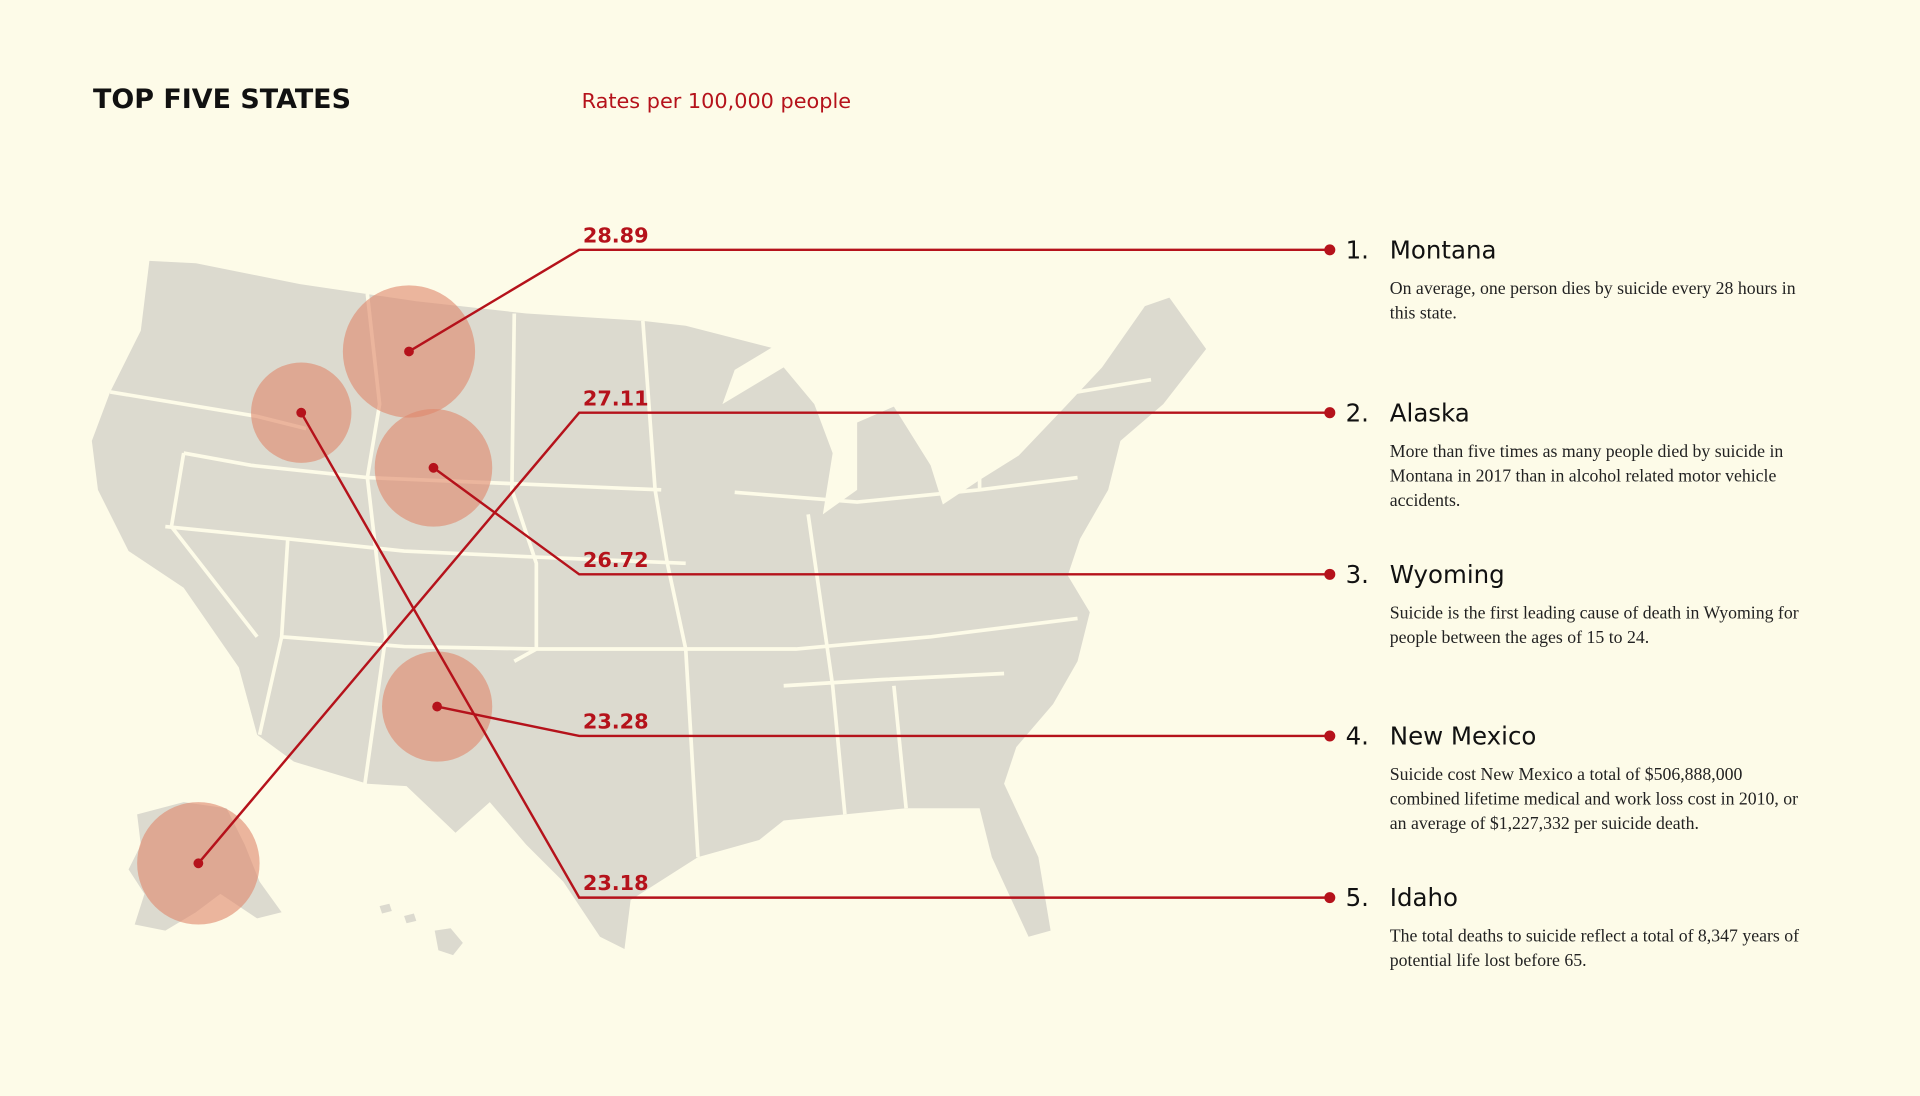 The width and height of the screenshot is (1920, 1096). Describe the element at coordinates (1357, 897) in the screenshot. I see `rank: 5.` at that location.